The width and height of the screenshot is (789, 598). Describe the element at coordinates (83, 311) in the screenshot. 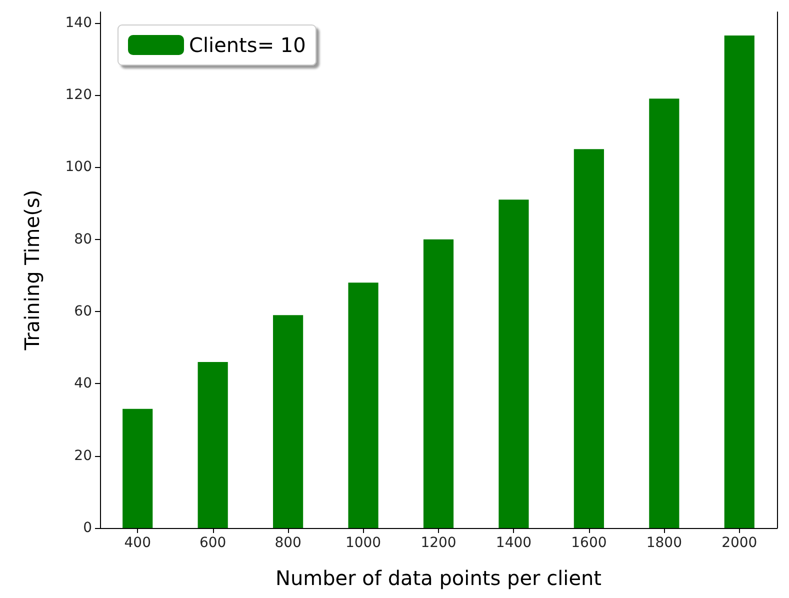

I see `y-tick-label: 60` at that location.